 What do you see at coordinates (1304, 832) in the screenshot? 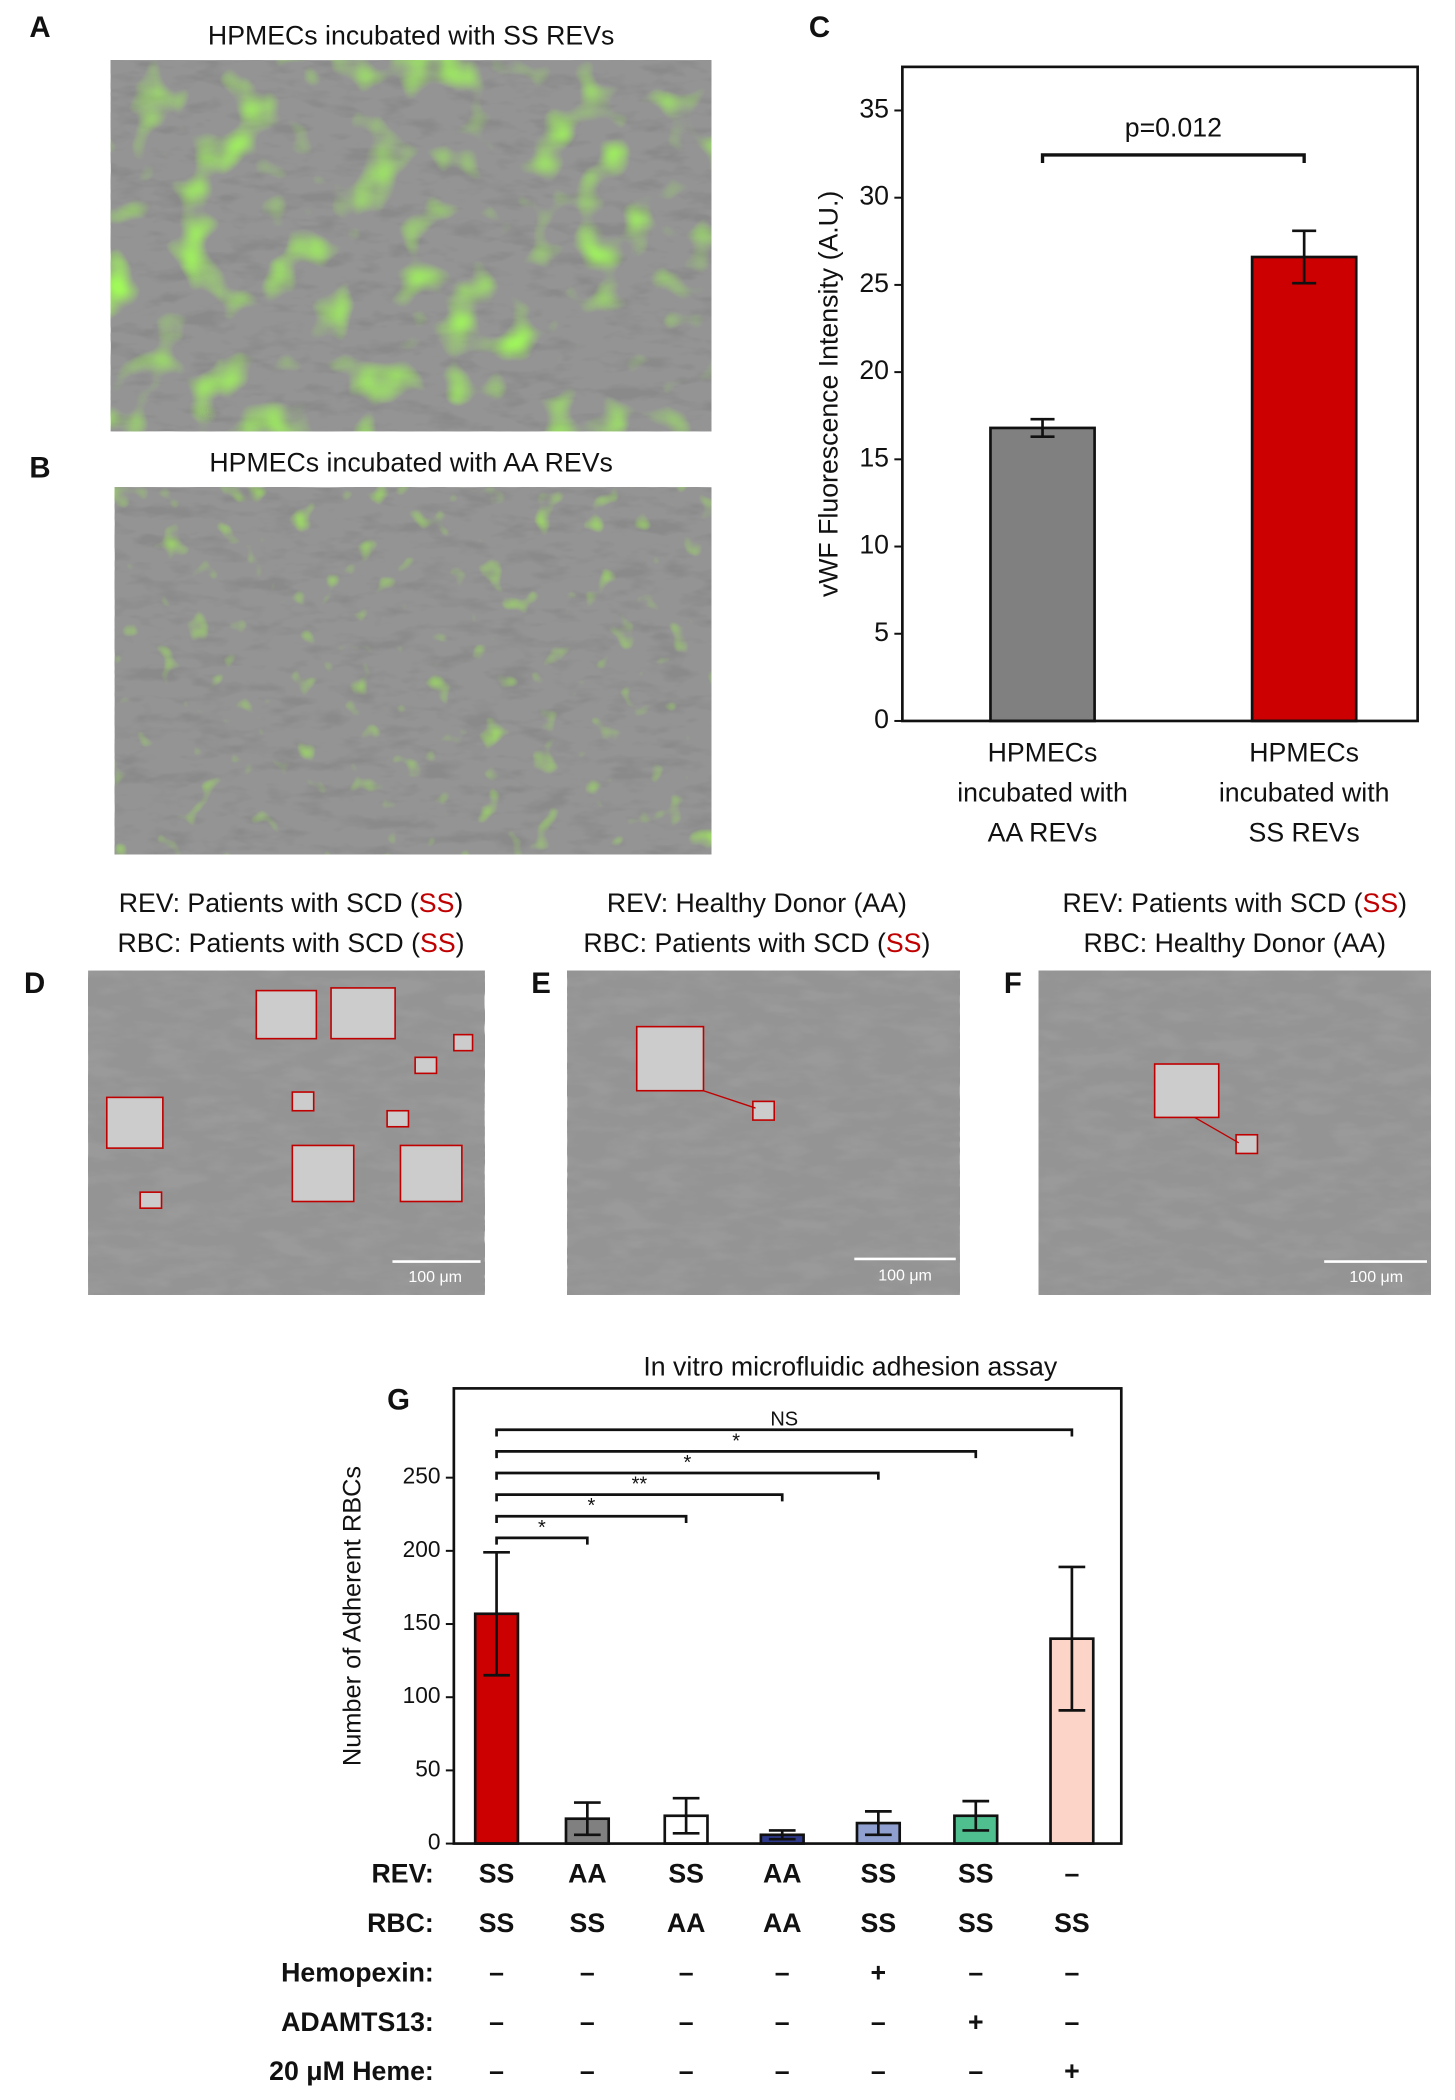
I see `x-tick-label-line: SS REVs` at bounding box center [1304, 832].